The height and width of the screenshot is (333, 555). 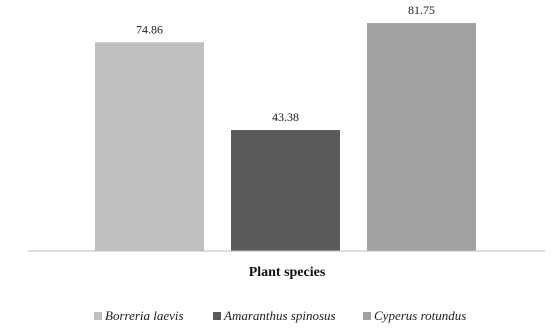 What do you see at coordinates (285, 117) in the screenshot?
I see `data-label-2: 43.38` at bounding box center [285, 117].